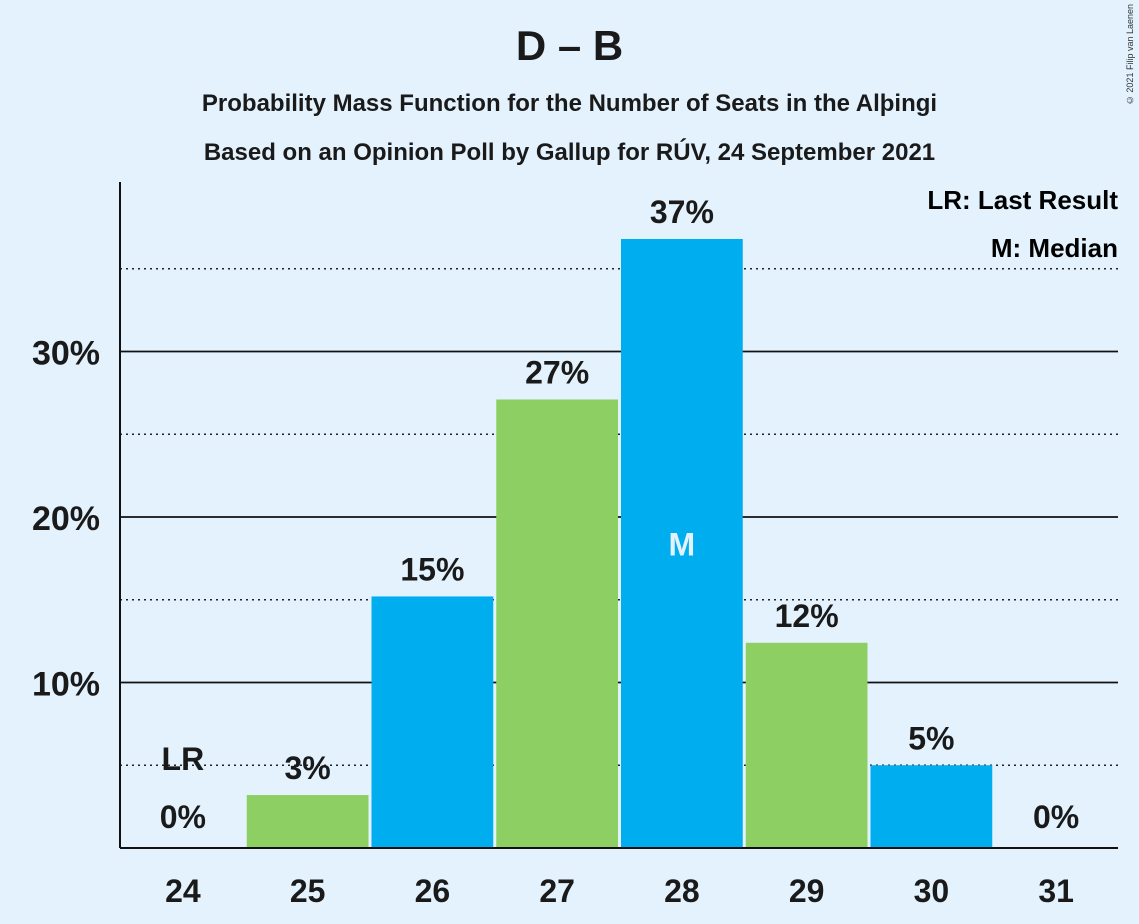  Describe the element at coordinates (432, 569) in the screenshot. I see `data-label-26: 15%` at that location.